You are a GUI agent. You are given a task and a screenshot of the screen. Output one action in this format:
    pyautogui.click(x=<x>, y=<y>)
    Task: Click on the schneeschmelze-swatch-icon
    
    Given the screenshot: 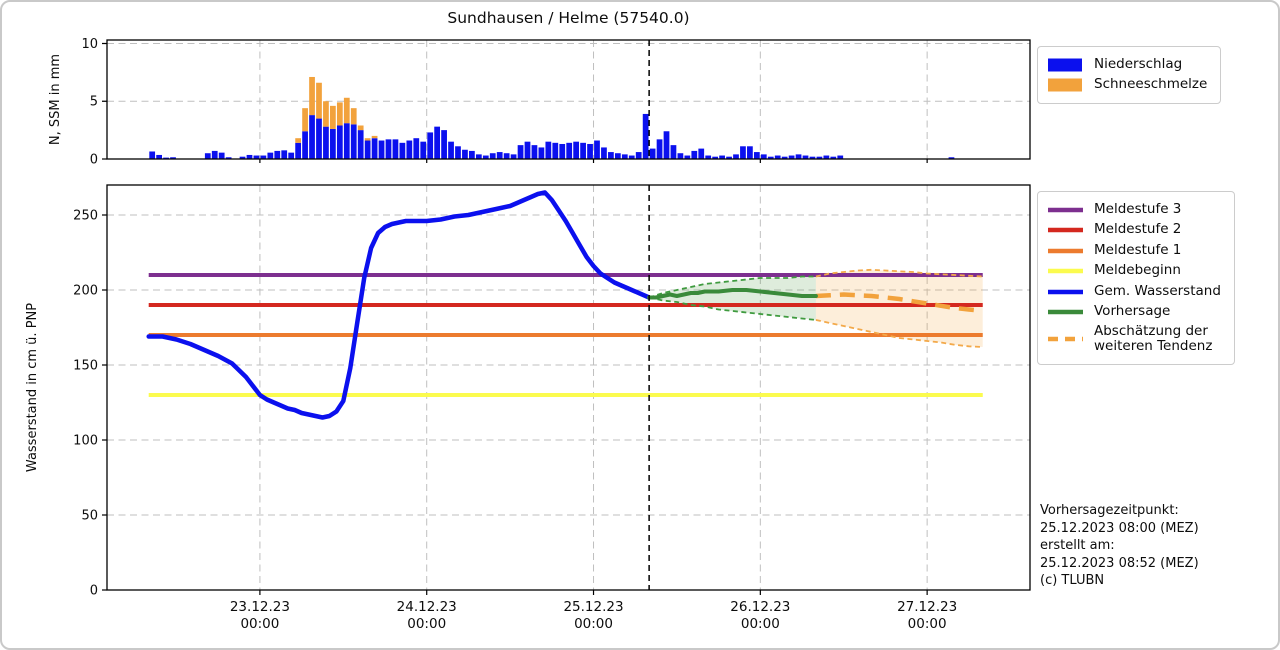 What is the action you would take?
    pyautogui.click(x=1065, y=85)
    